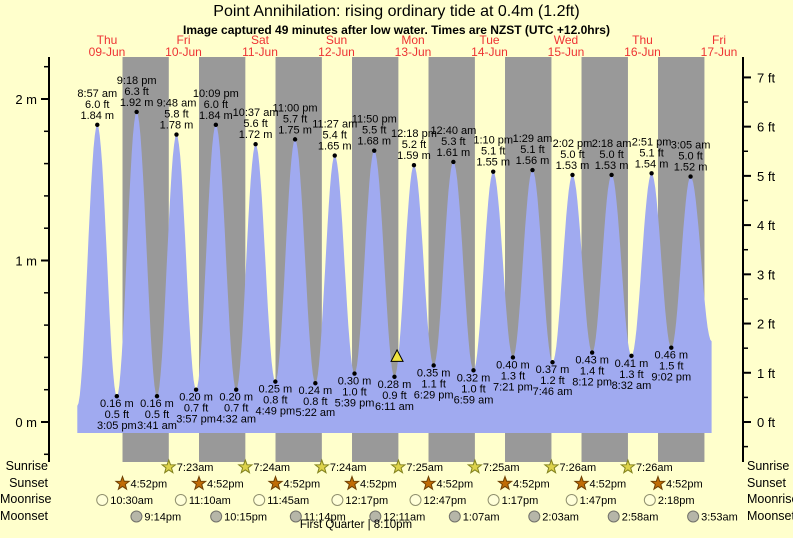 The width and height of the screenshot is (793, 538). I want to click on high-tide-time: 11:50 pm, so click(374, 120).